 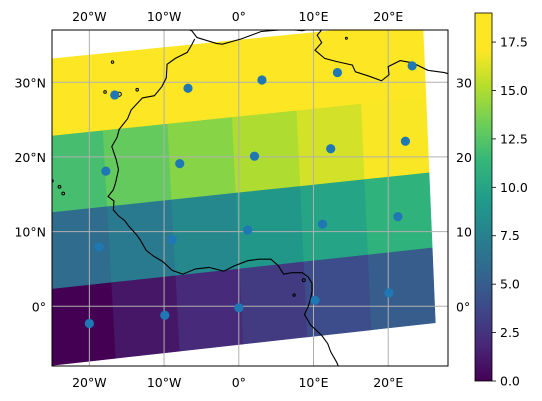 I want to click on lon-tick-label-top: 20°E, so click(x=388, y=16).